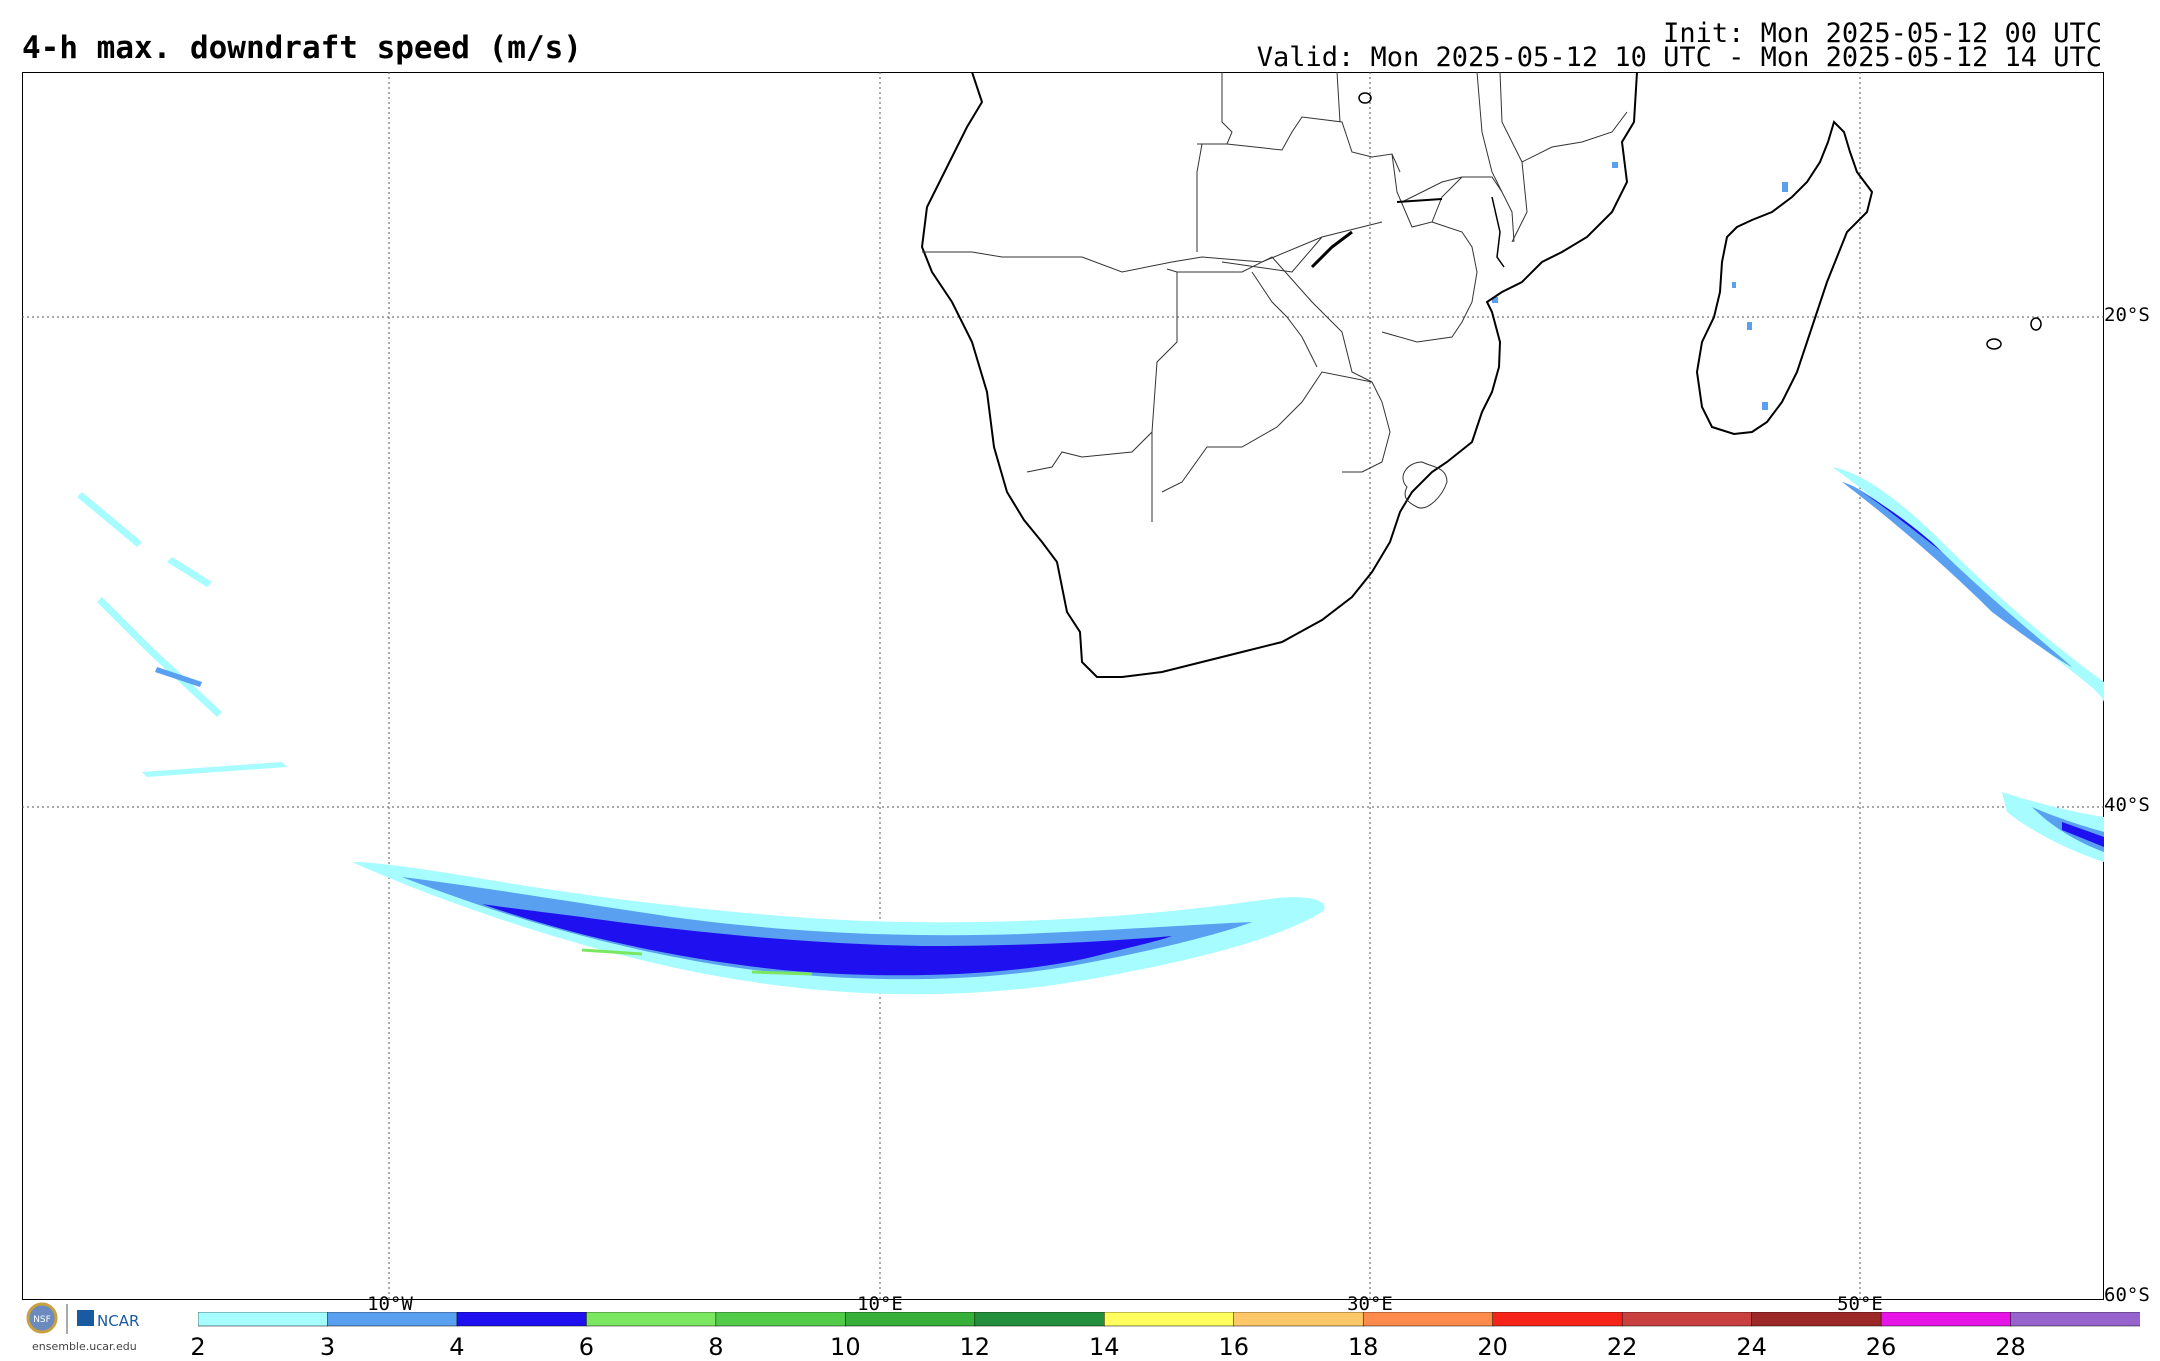 This screenshot has height=1361, width=2160. What do you see at coordinates (1365, 98) in the screenshot?
I see `lake-victoria-fragment` at bounding box center [1365, 98].